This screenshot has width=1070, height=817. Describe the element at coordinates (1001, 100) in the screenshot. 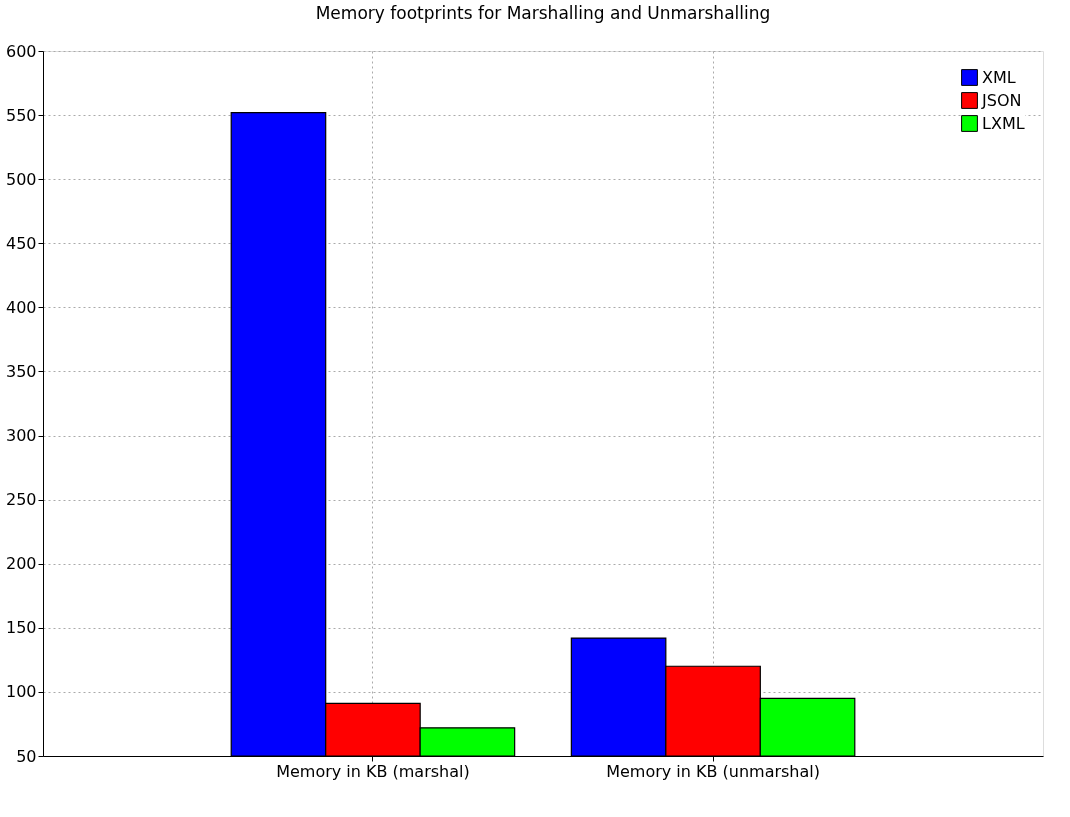

I see `legend-label: JSON` at that location.